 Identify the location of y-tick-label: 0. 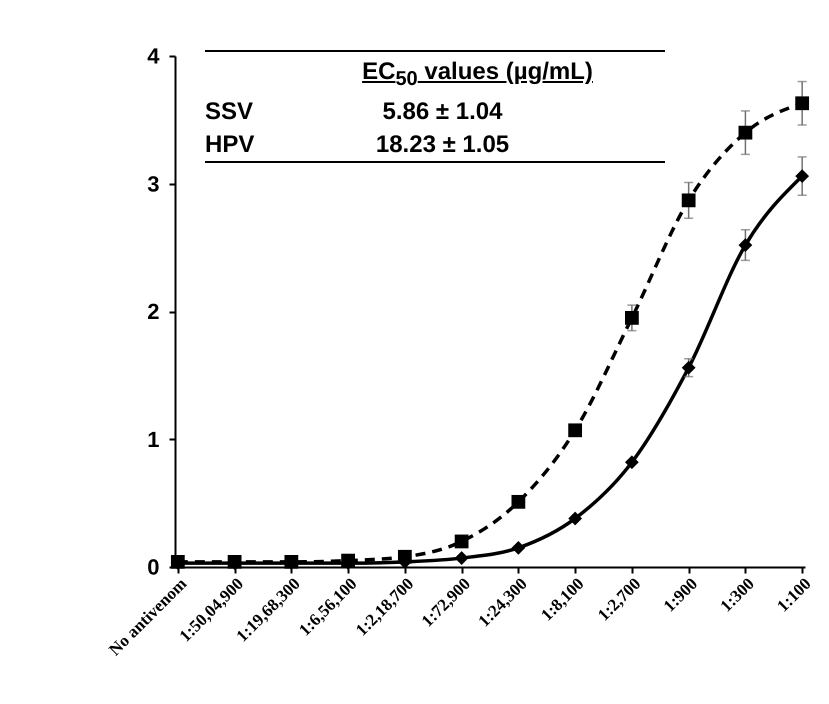
(153, 567).